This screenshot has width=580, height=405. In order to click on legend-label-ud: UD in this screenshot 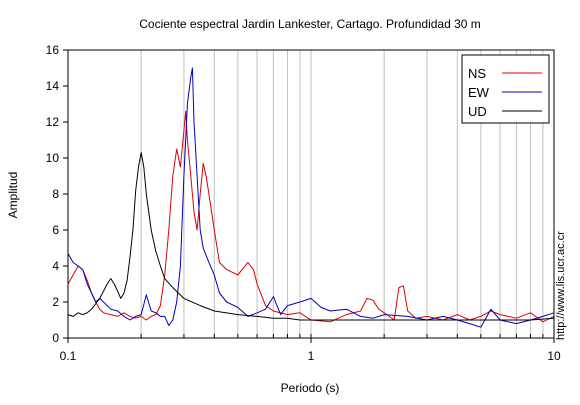, I will do `click(477, 111)`.